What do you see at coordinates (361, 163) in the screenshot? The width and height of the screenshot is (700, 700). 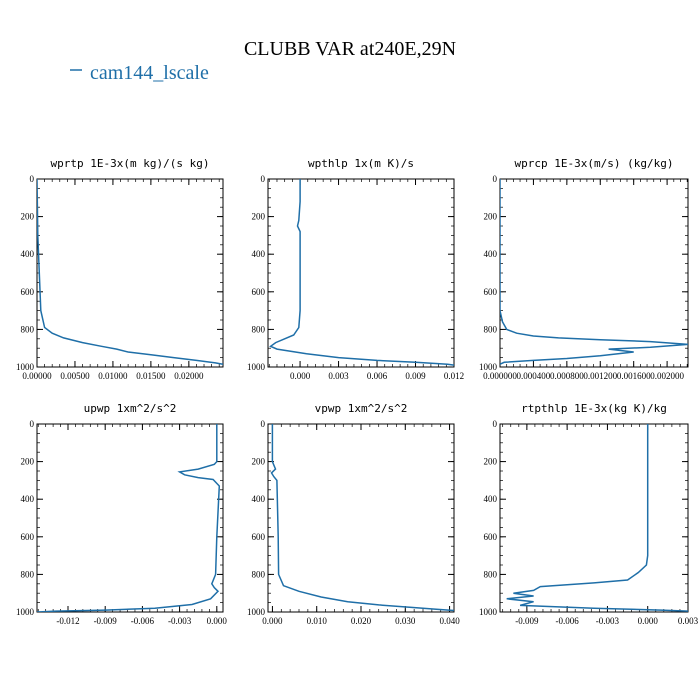 I see `panel-title: wpthlp 1x(m K)/s` at bounding box center [361, 163].